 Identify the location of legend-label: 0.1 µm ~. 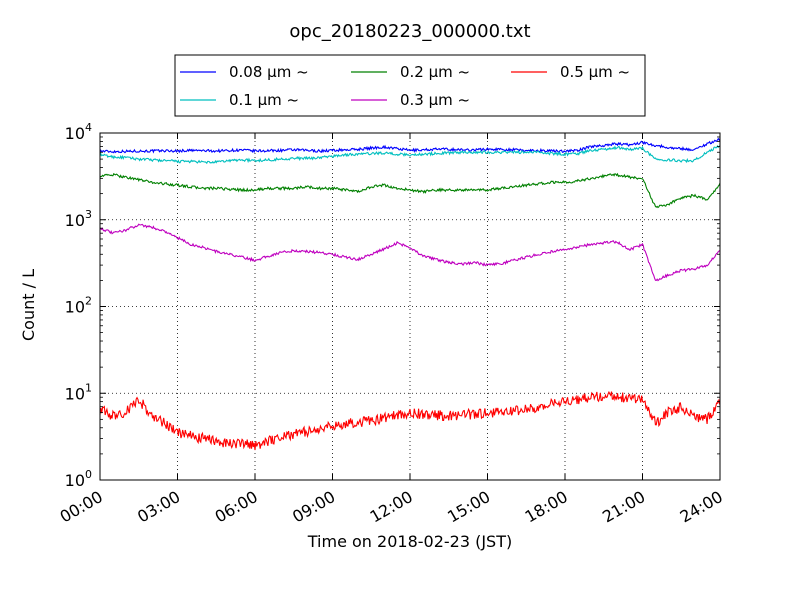
(264, 100).